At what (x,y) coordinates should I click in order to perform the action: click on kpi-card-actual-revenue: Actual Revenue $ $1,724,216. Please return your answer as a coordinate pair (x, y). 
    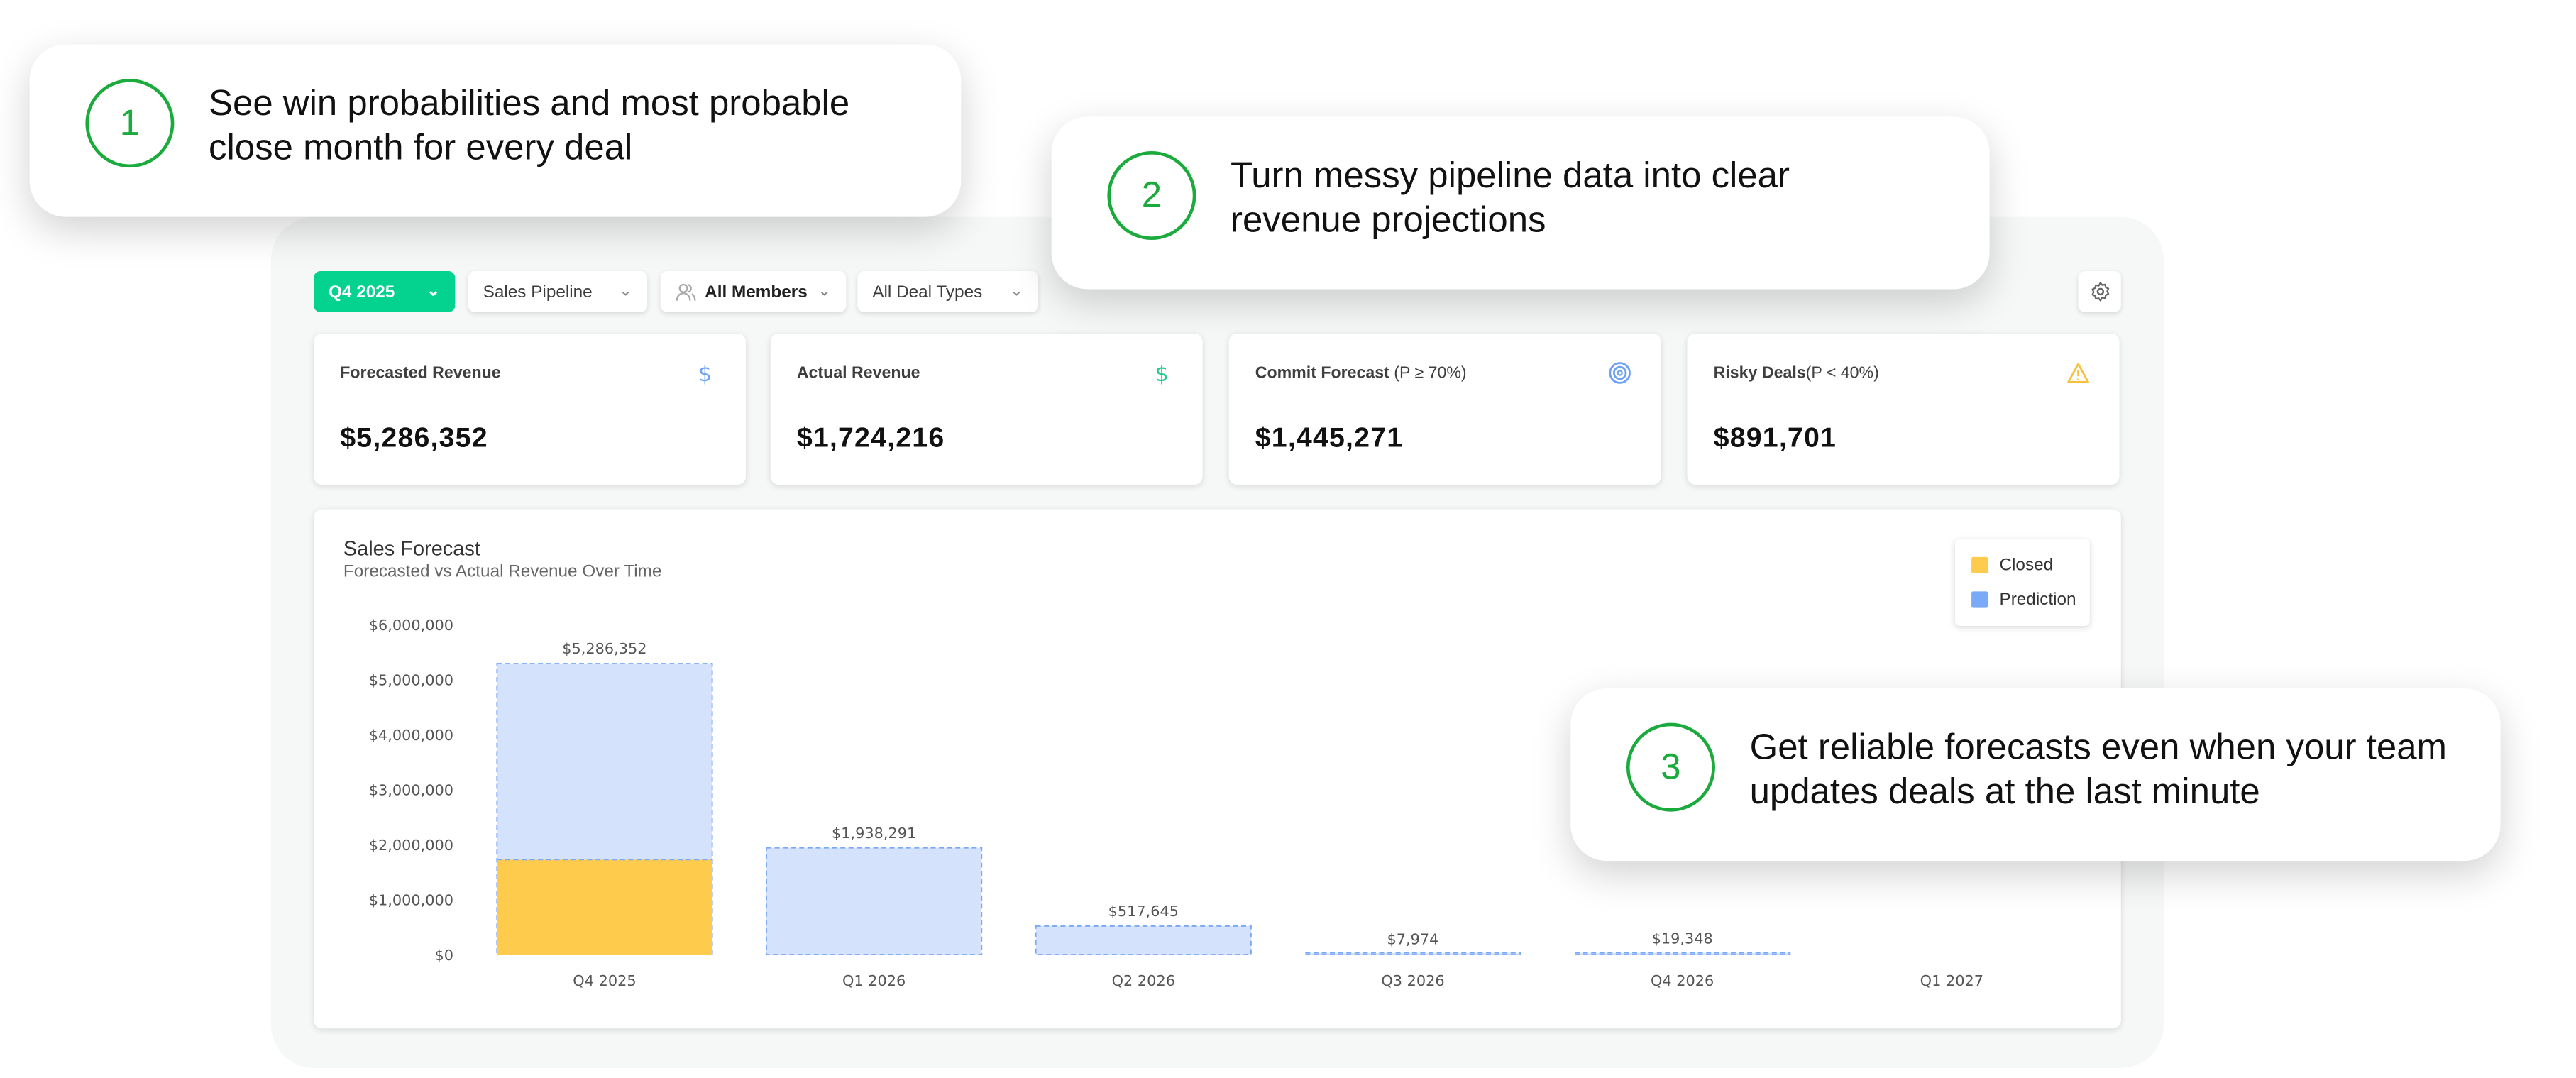
    Looking at the image, I should click on (986, 409).